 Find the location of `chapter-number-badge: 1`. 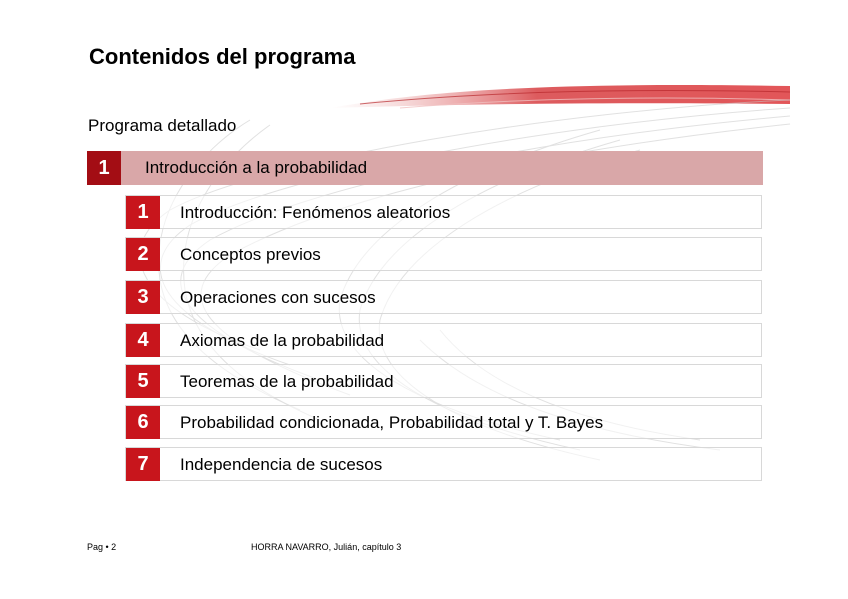

chapter-number-badge: 1 is located at coordinates (104, 168).